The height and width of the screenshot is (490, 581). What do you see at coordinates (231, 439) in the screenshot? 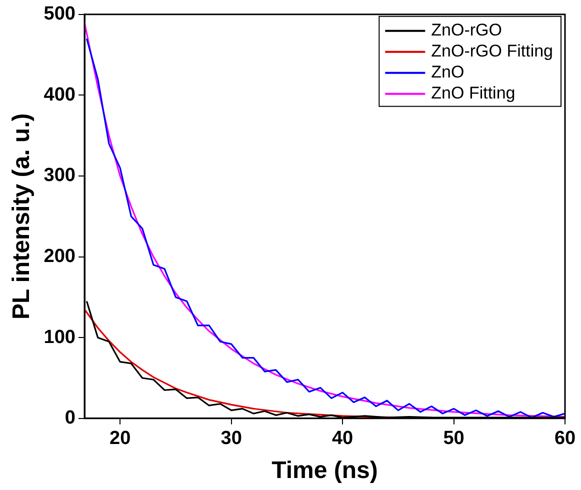
I see `x-tick-label: 30` at bounding box center [231, 439].